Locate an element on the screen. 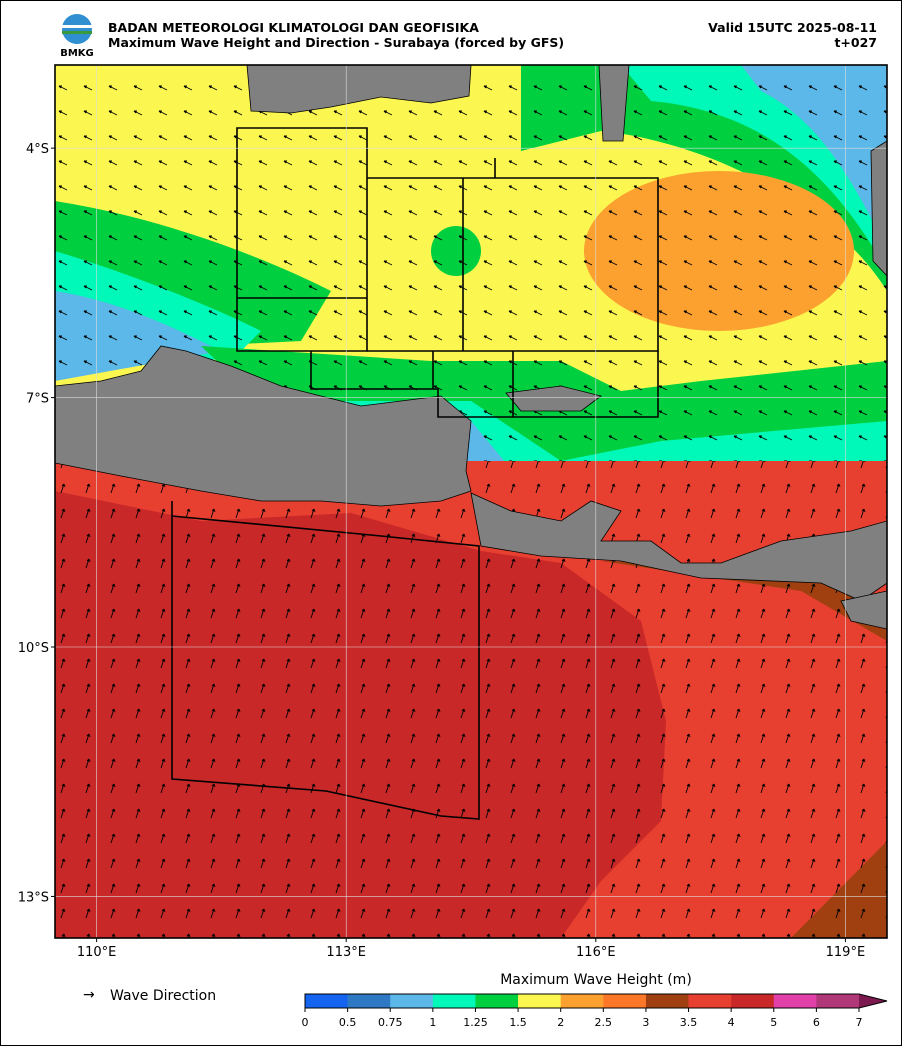  lead-time: t+027 is located at coordinates (855, 42).